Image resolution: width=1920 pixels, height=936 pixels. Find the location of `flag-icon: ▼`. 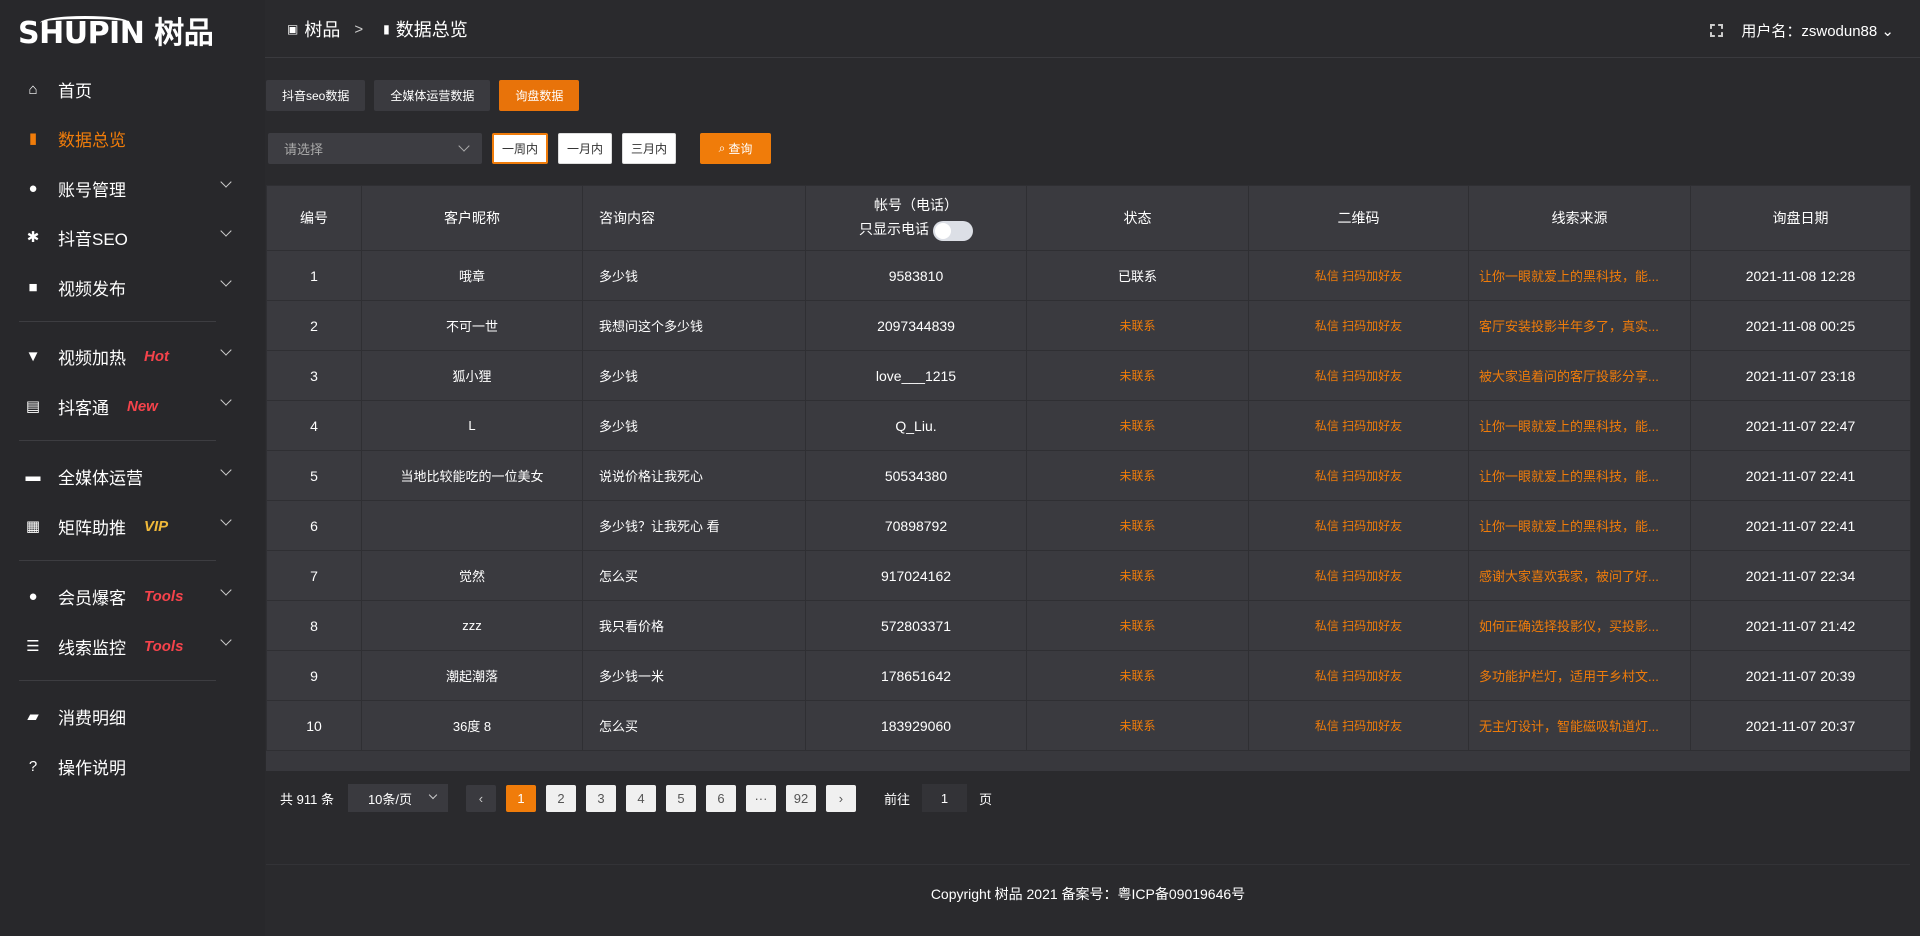

flag-icon: ▼ is located at coordinates (33, 356).